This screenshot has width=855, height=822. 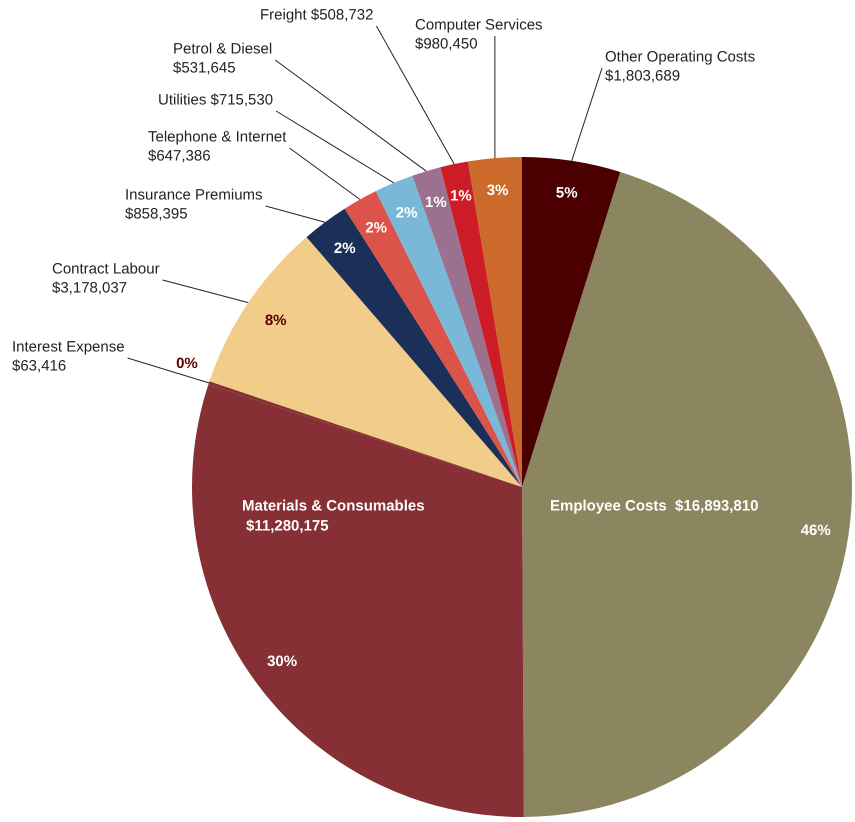 What do you see at coordinates (282, 661) in the screenshot?
I see `text: 30%` at bounding box center [282, 661].